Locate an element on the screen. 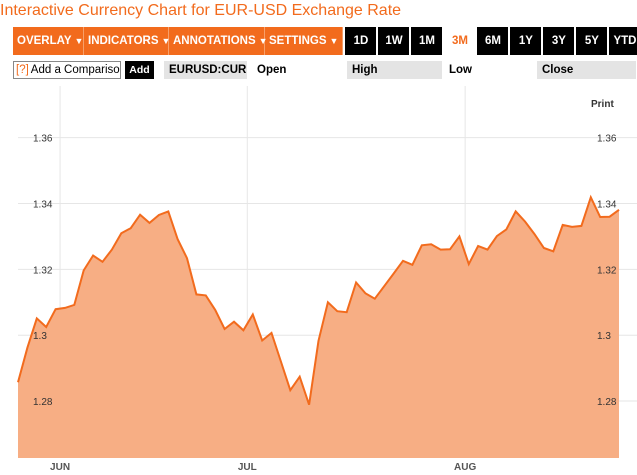  annotations-menu-label: ANNOTATIONS is located at coordinates (214, 41).